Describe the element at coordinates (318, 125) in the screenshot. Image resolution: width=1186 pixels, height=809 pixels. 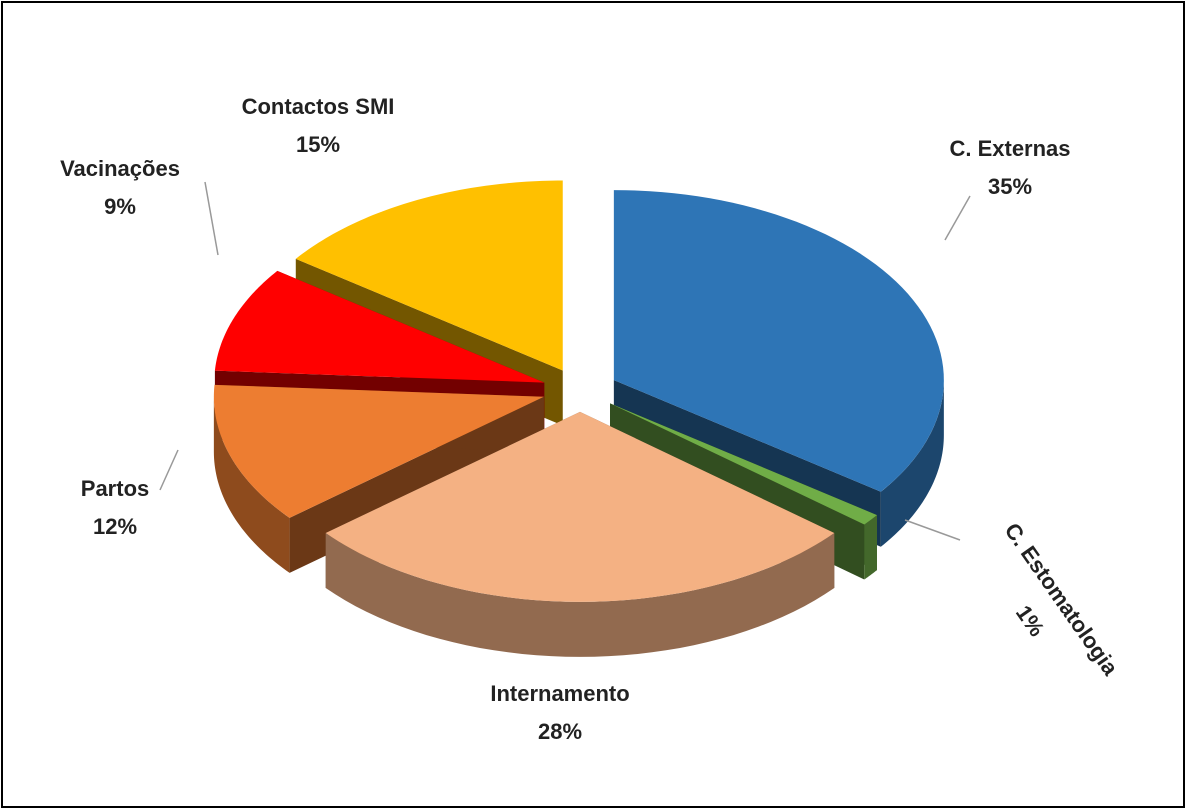
I see `data-label: Contactos SMI 15%` at that location.